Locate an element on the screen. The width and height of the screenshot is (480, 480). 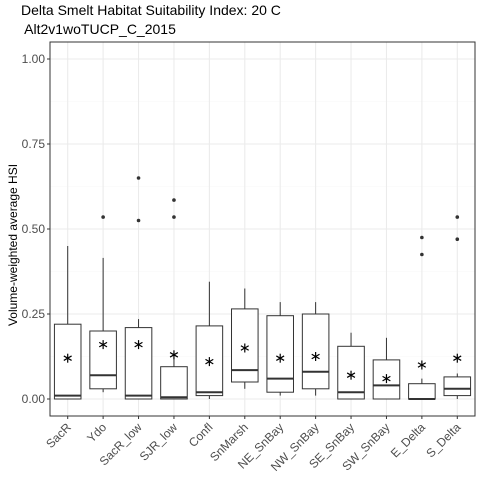
box-NW_SnBay is located at coordinates (315, 349).